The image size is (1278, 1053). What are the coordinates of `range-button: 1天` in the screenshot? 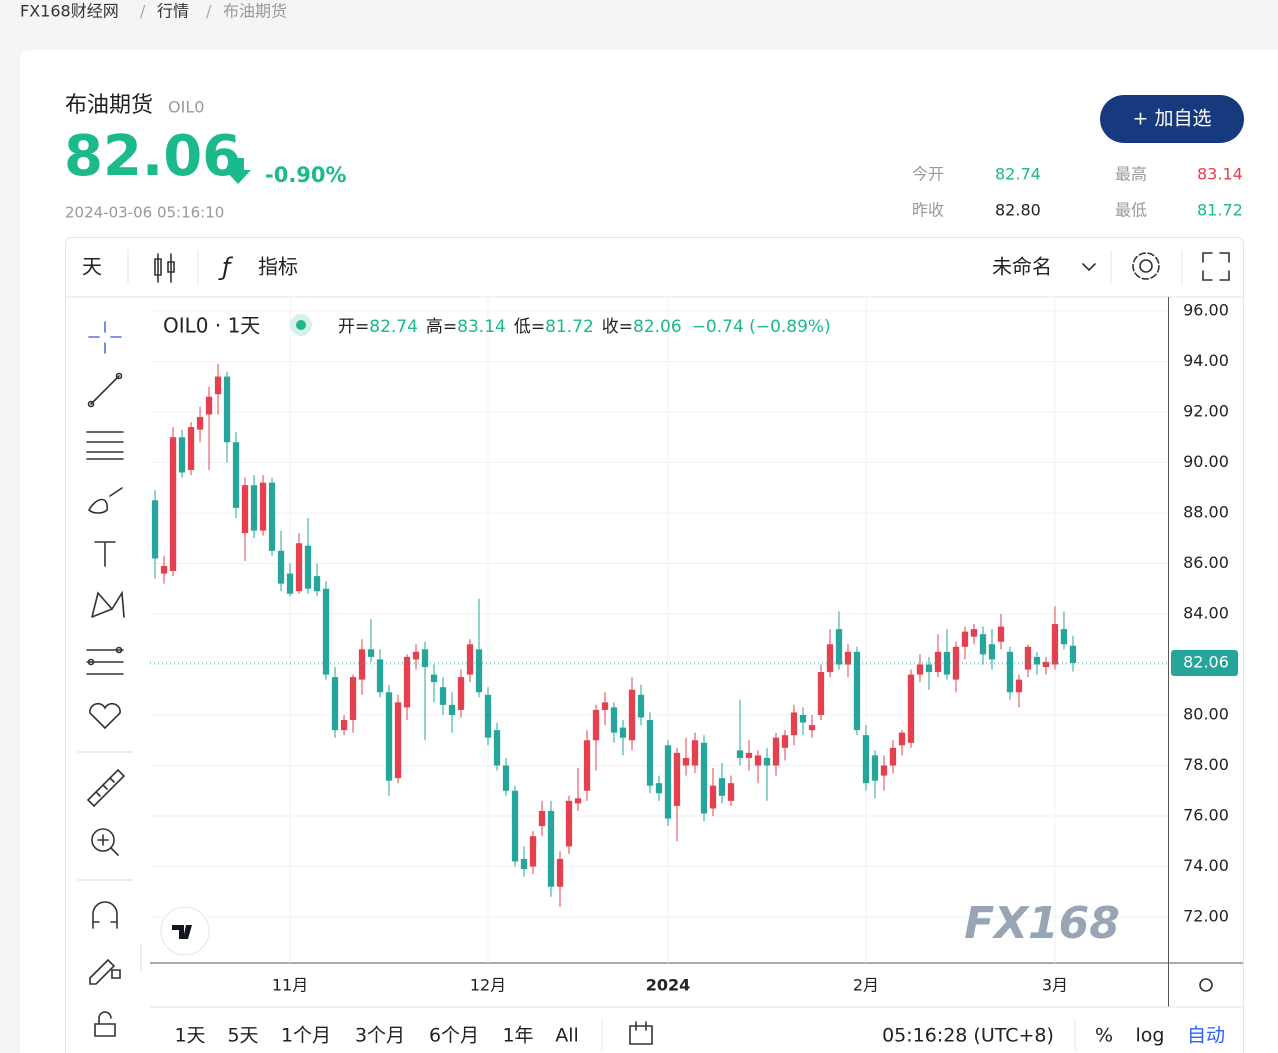 It's located at (189, 1036).